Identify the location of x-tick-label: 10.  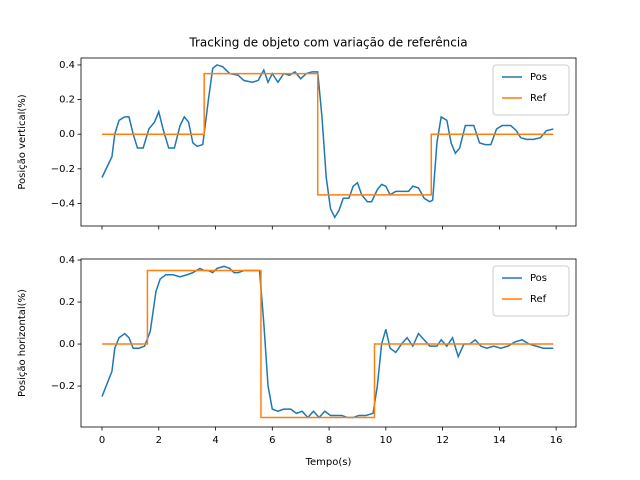
(385, 440).